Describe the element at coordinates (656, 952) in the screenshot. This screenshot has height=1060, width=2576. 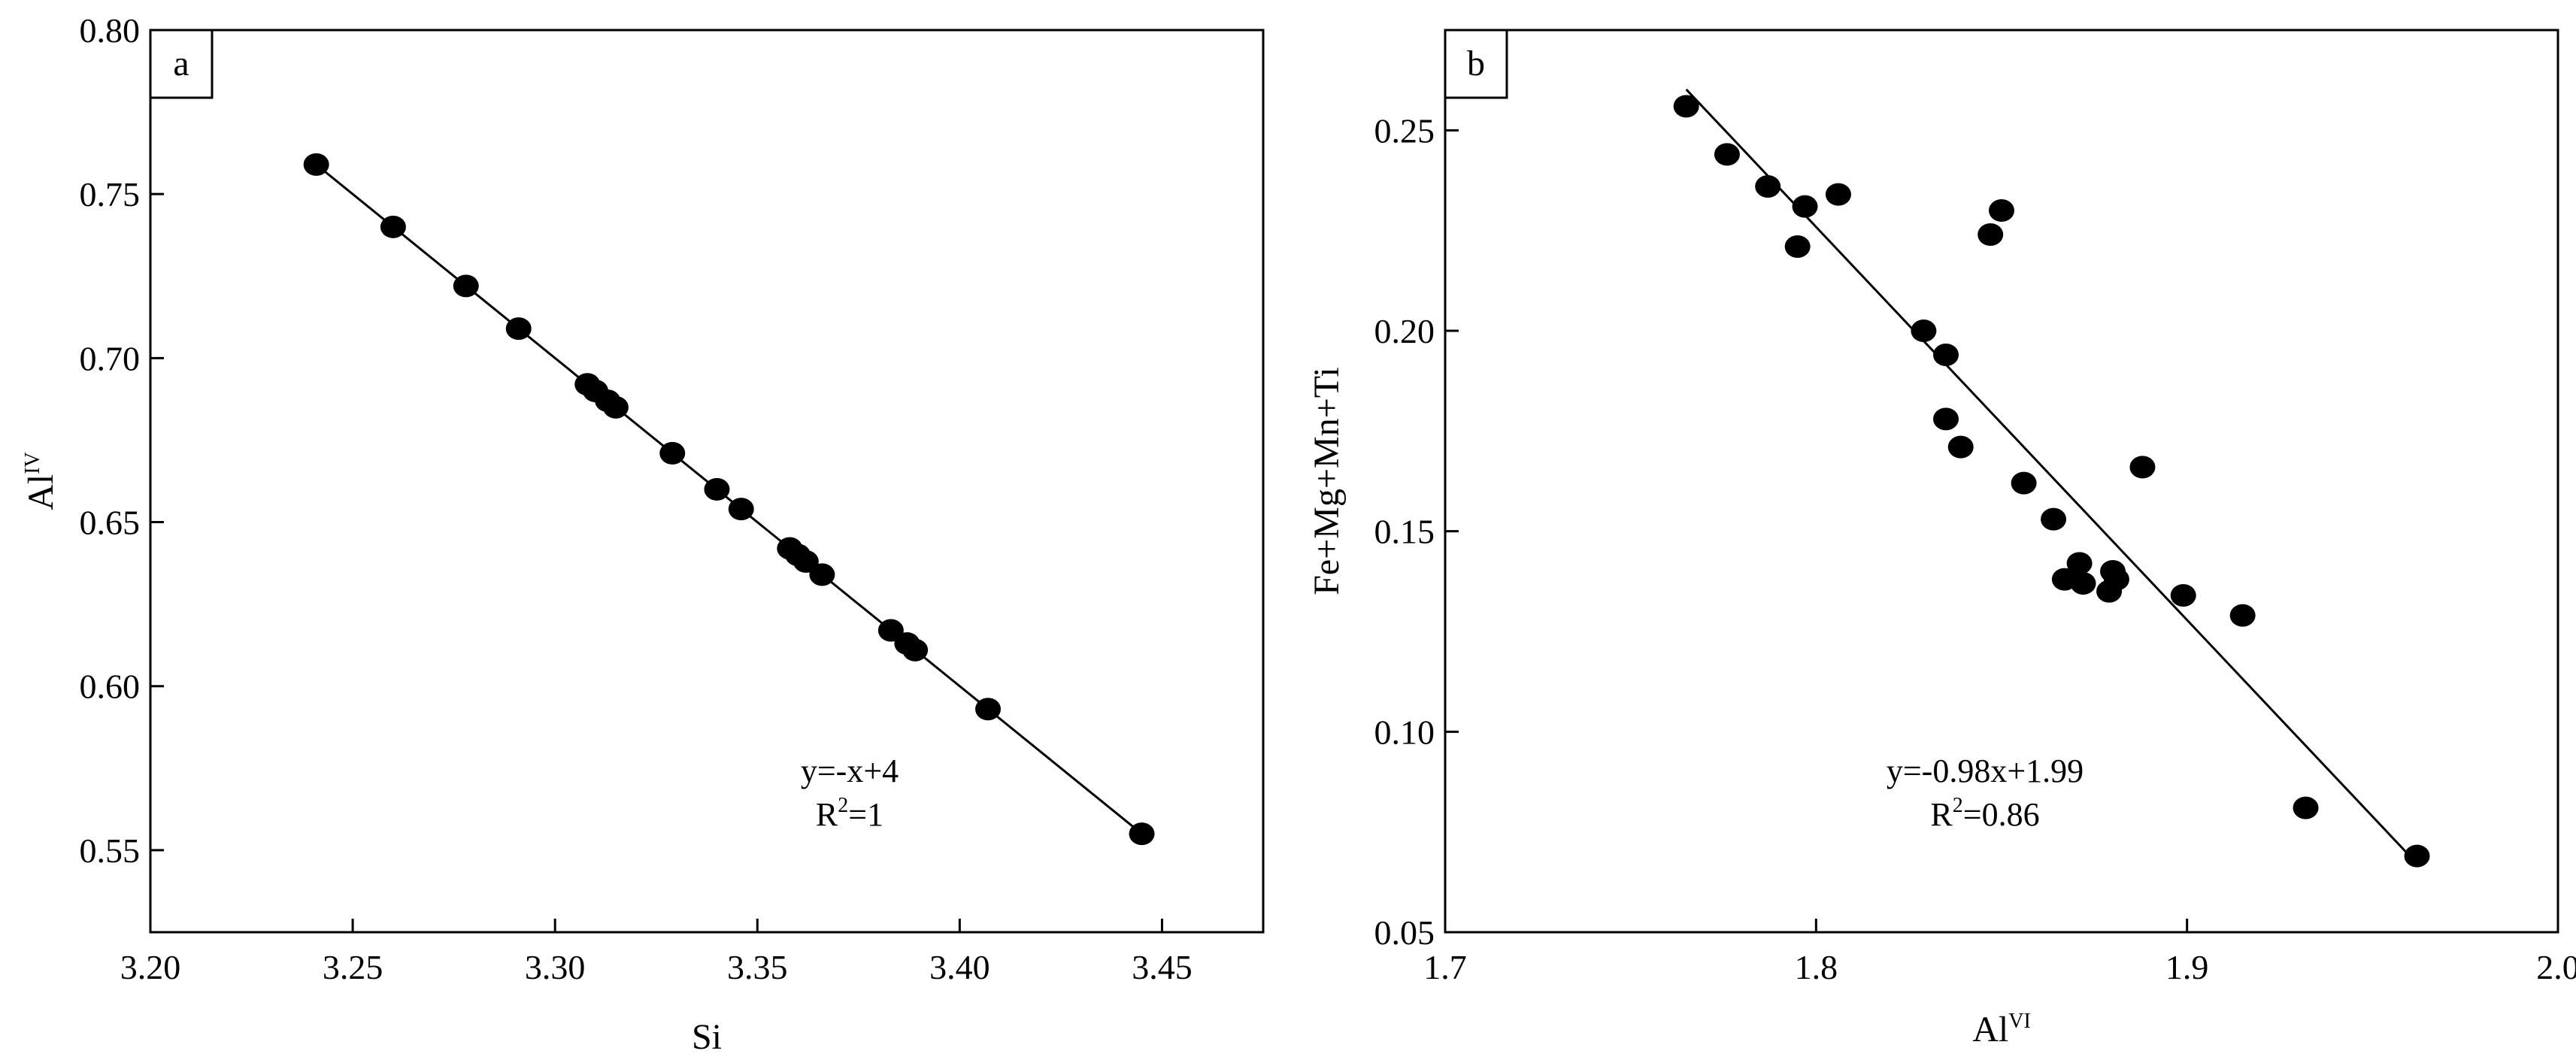
I see `x-ticks-a: 3.20 3.25 3.30 3.35 3.40 3.45` at that location.